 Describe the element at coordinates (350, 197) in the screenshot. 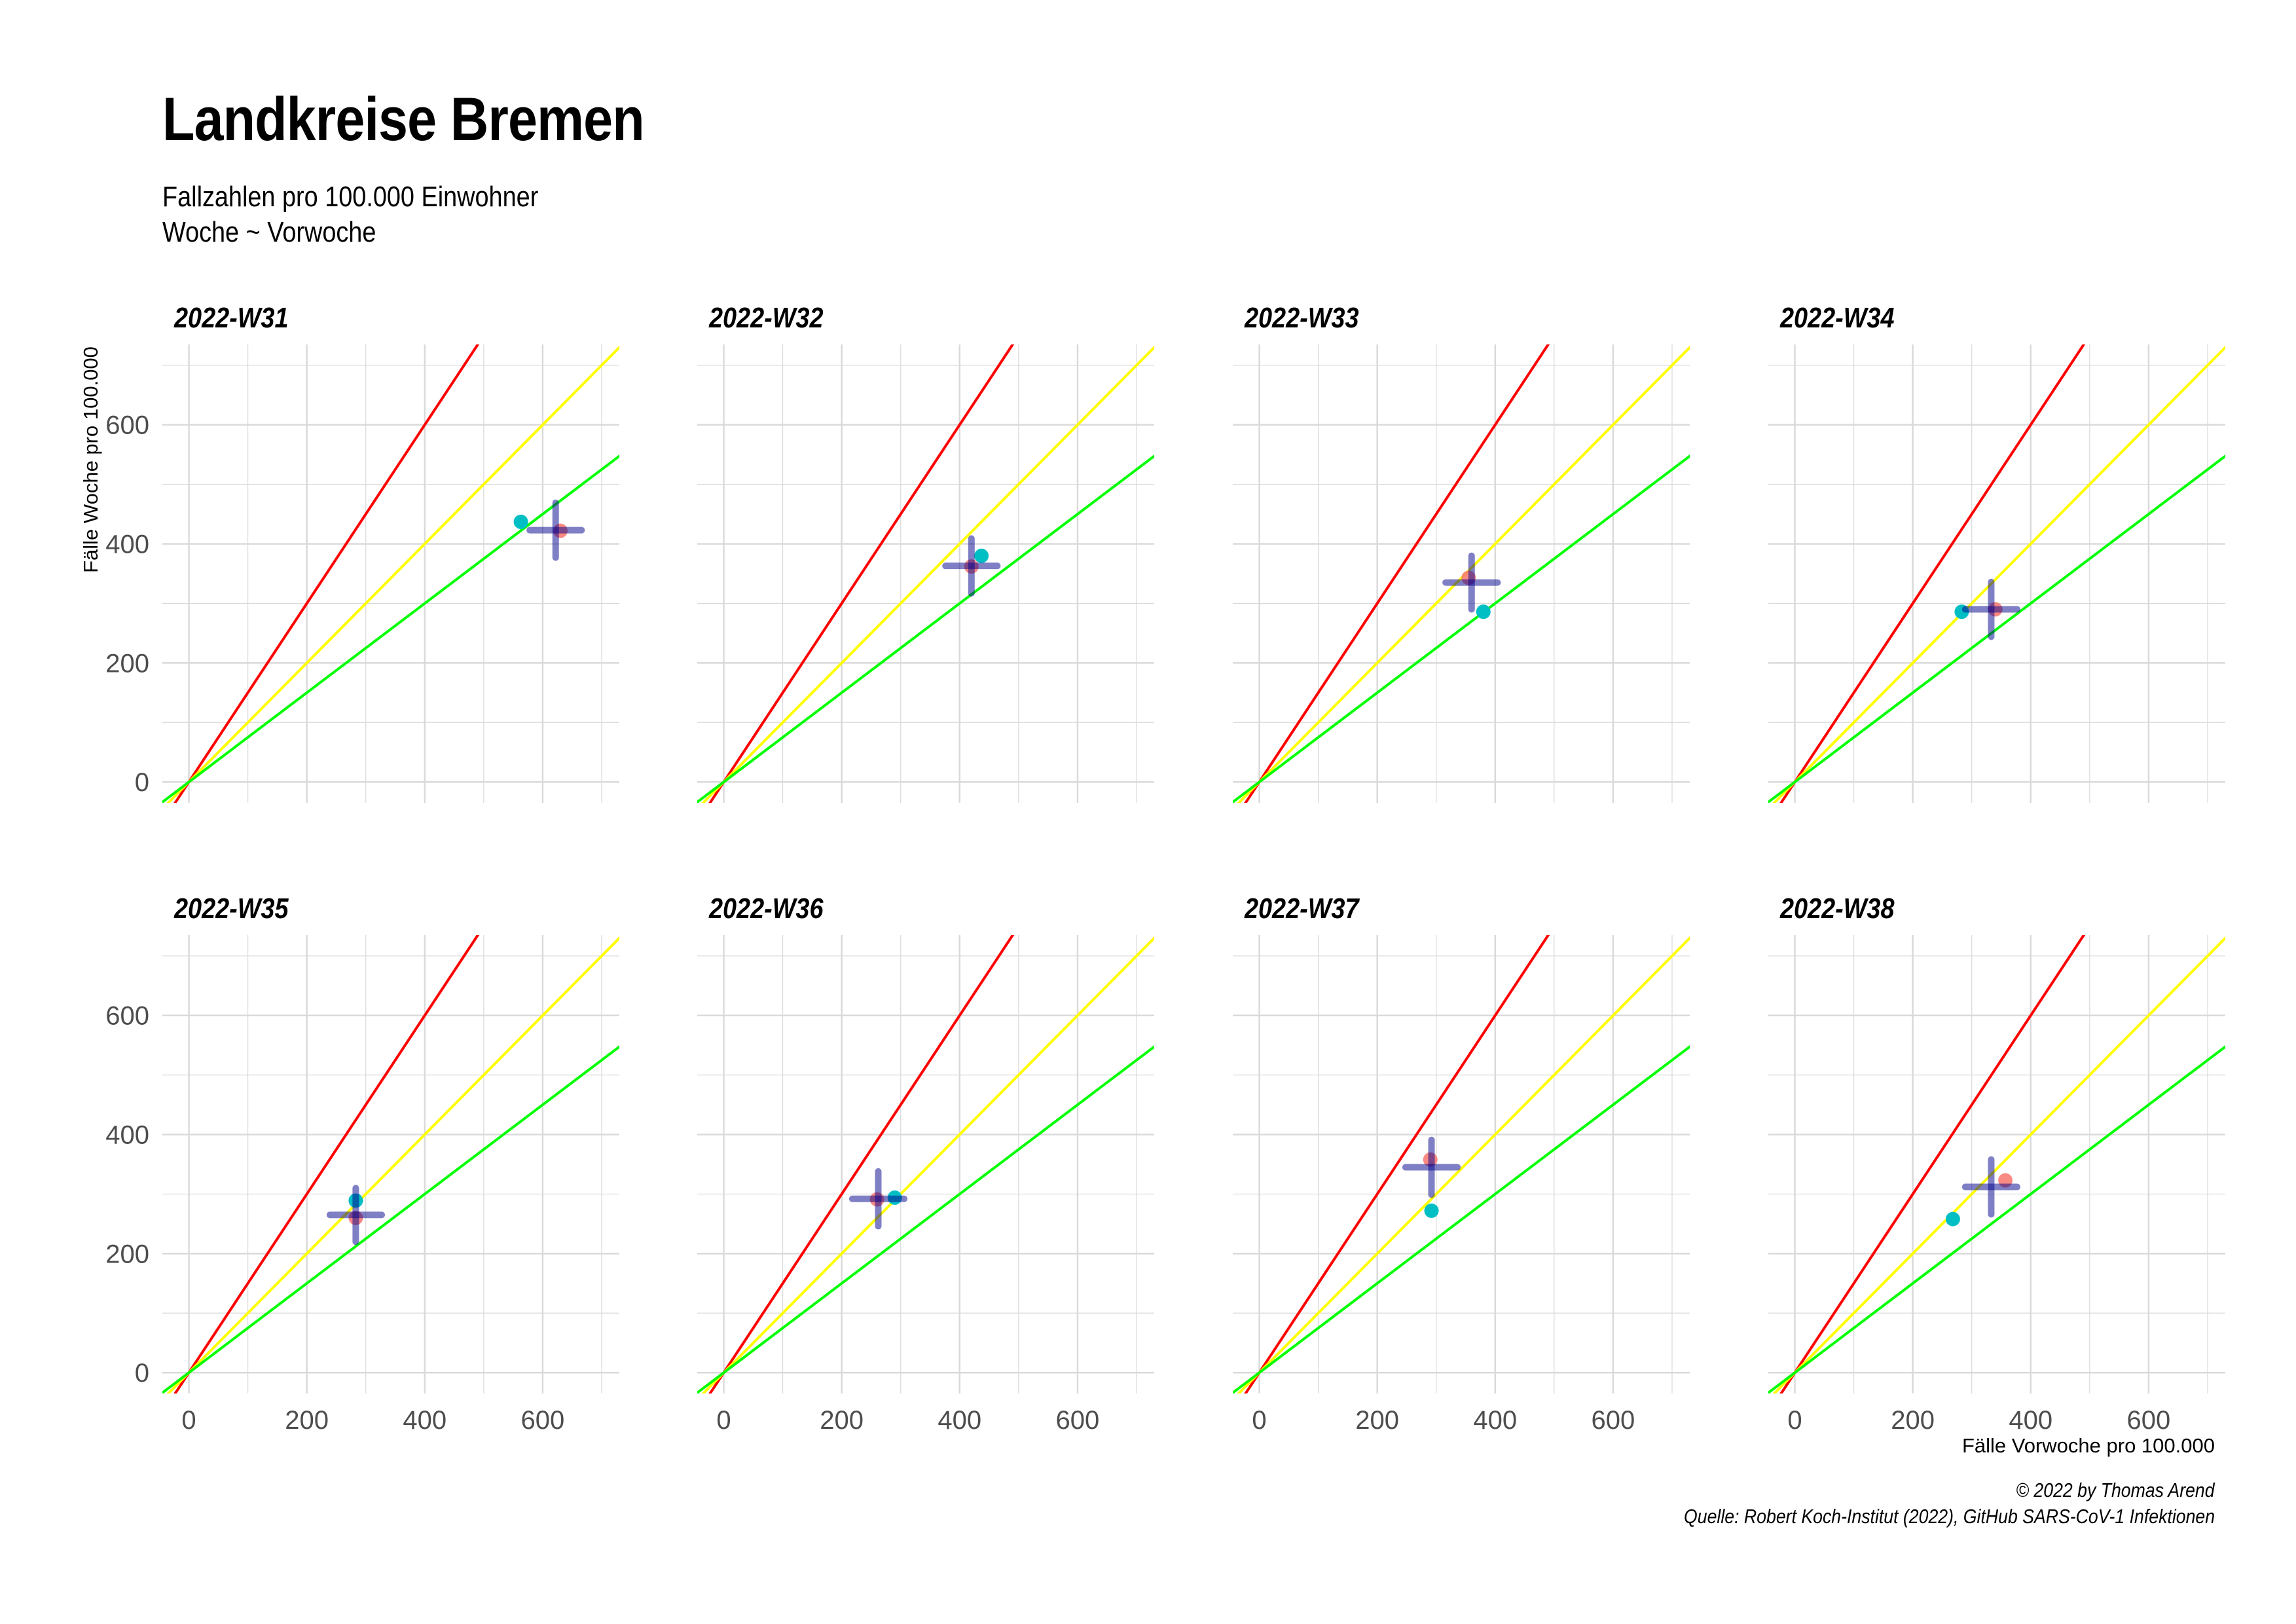

I see `chart-subtitle-line-1: Fallzahlen pro 100.000 Einwohner` at that location.